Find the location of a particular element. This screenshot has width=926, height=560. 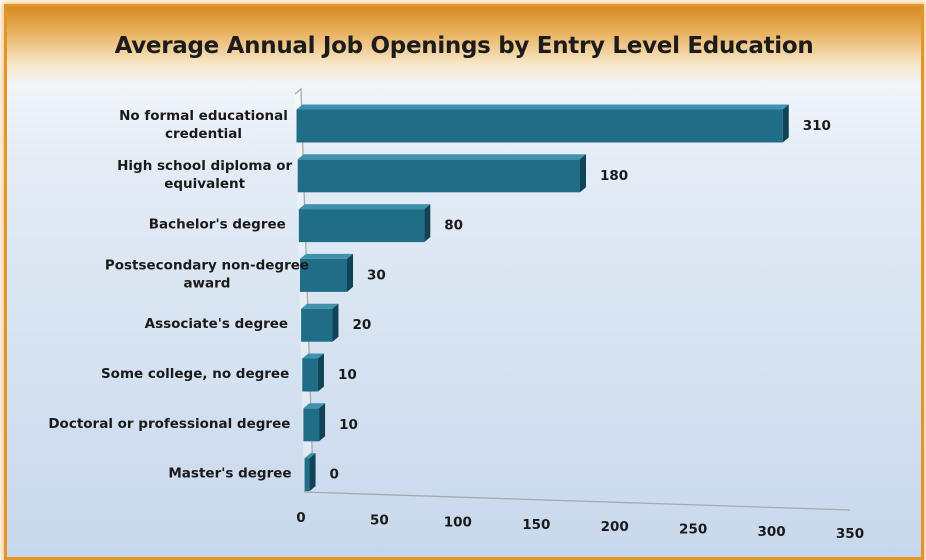

data-label: 30 is located at coordinates (376, 275).